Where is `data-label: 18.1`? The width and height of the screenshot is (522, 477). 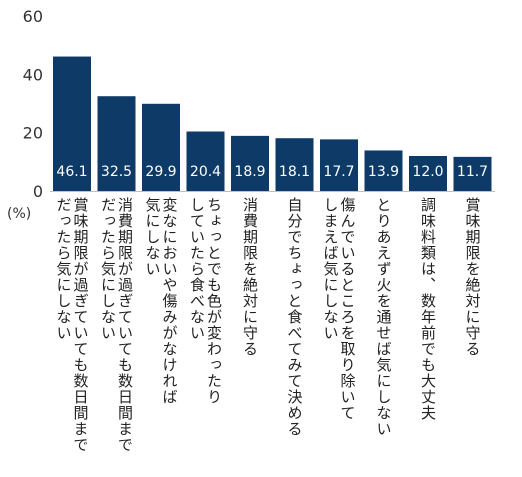
data-label: 18.1 is located at coordinates (294, 172).